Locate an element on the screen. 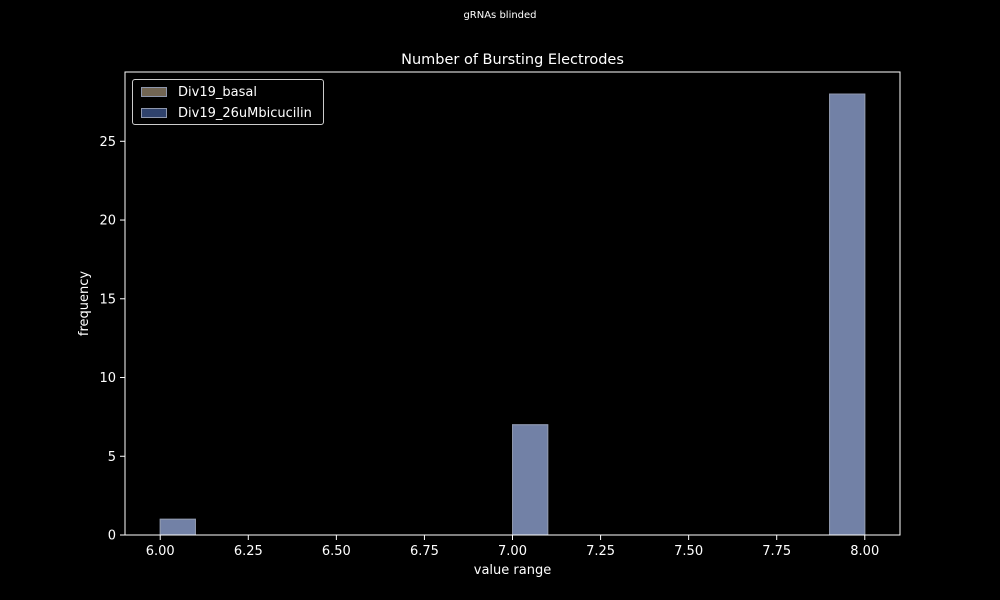 The width and height of the screenshot is (1000, 600). x-ticks: 6.00 6.25 6.50 6.75 7.00 7.25 7.50 7.75 8.00 is located at coordinates (512, 547).